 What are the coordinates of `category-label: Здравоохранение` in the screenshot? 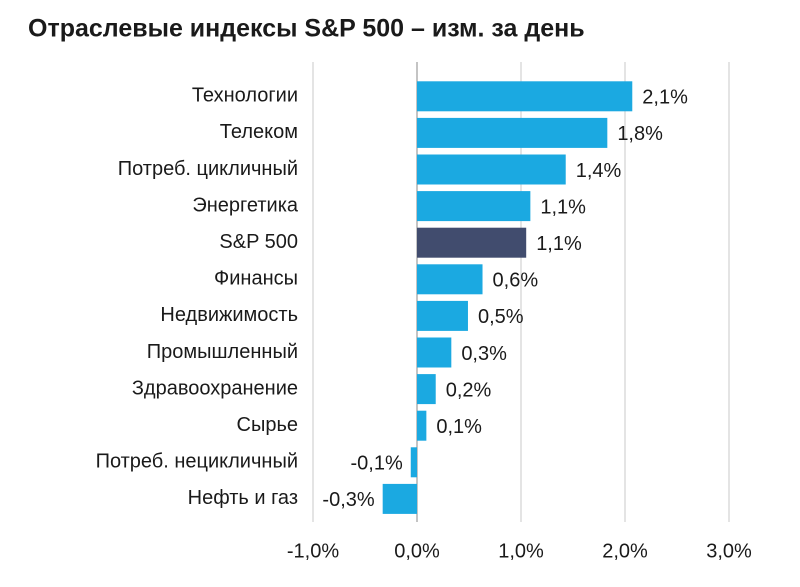 It's located at (215, 388).